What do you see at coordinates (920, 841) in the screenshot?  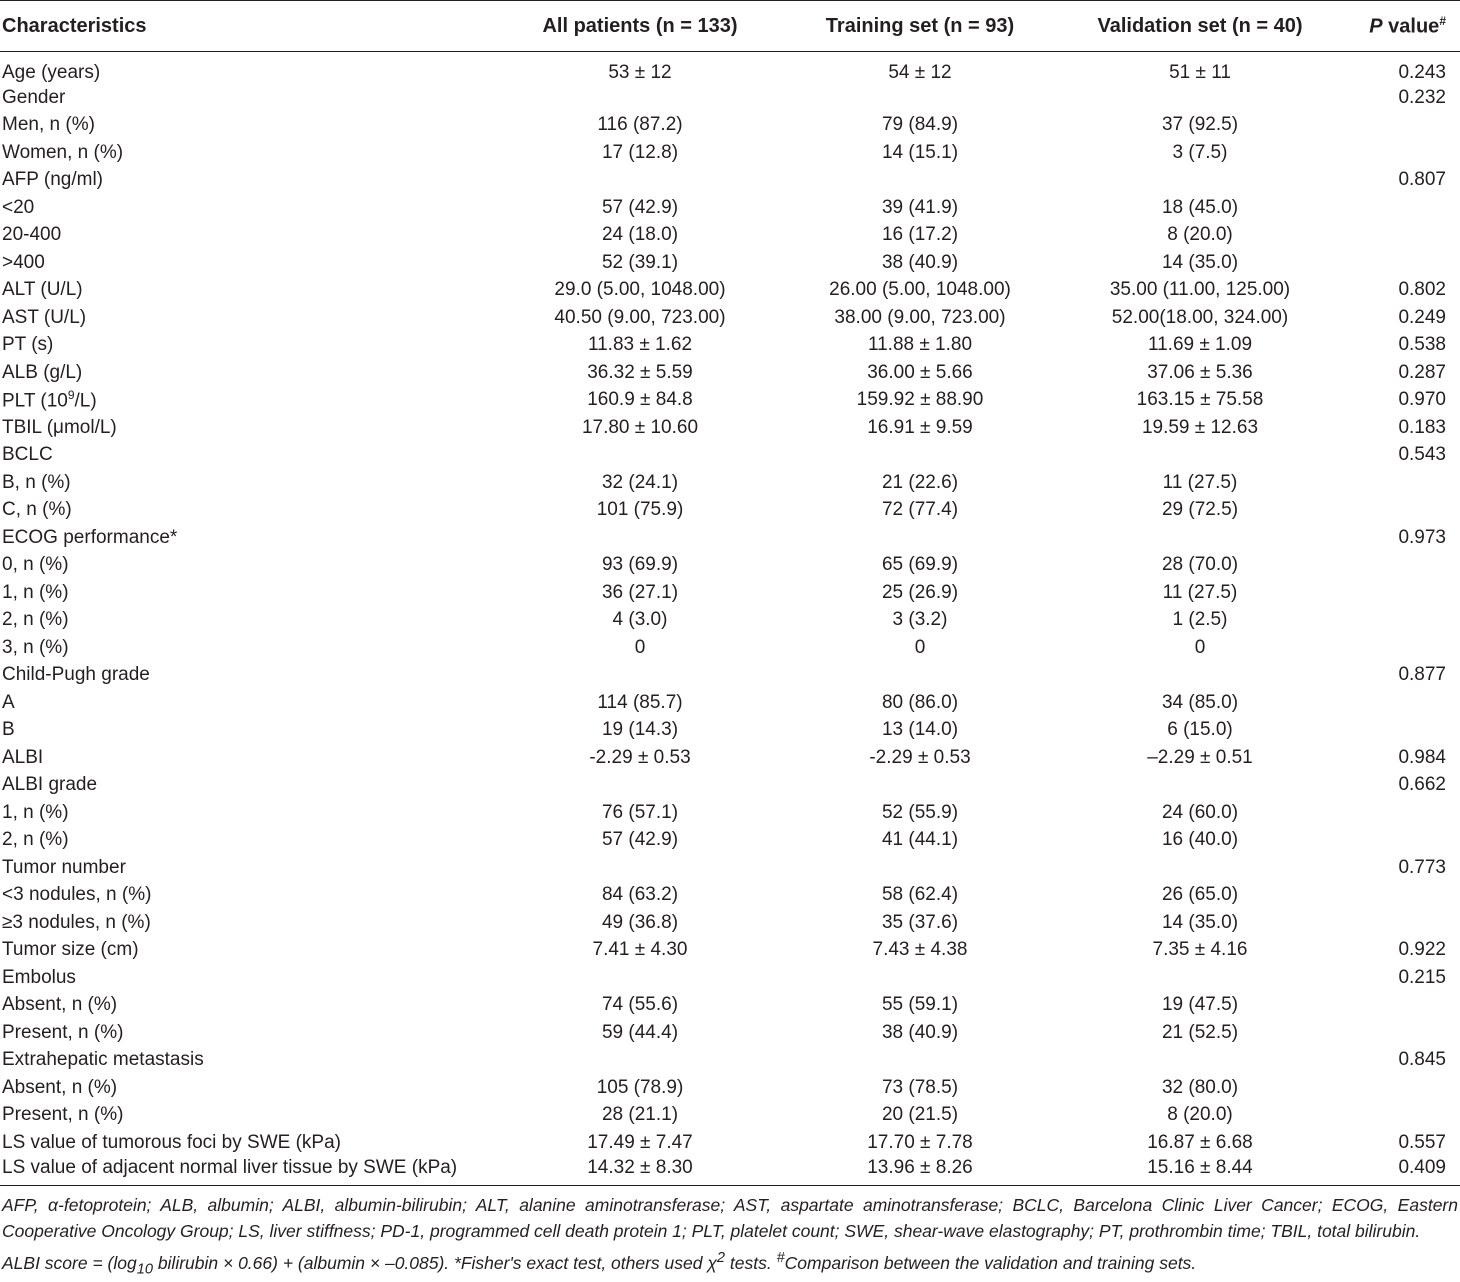 I see `cell-training-set: 41 (44.1)` at bounding box center [920, 841].